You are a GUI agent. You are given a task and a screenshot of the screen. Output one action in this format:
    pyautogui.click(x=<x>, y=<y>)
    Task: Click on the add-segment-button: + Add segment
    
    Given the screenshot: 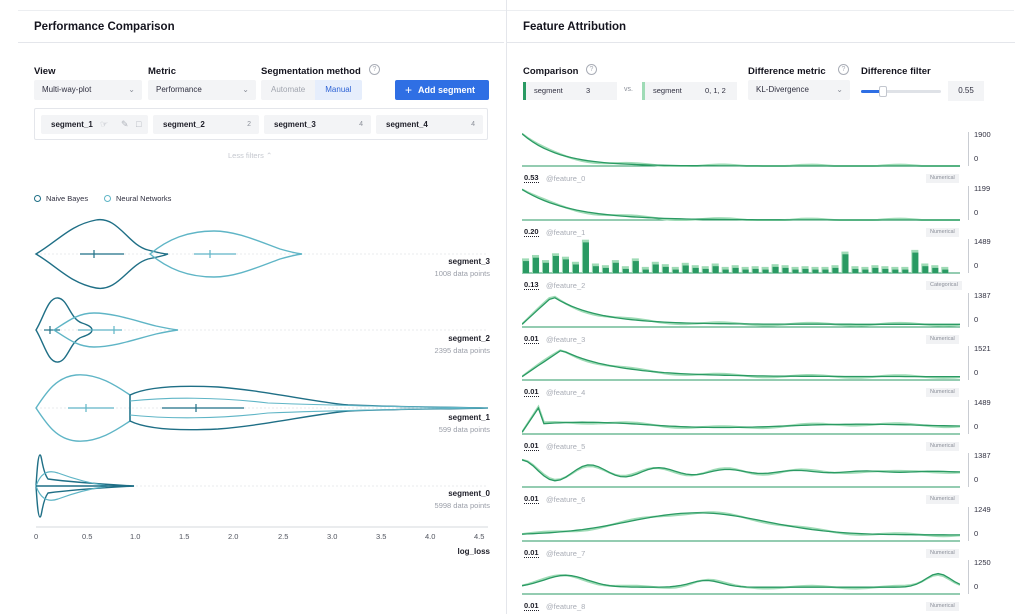 What is the action you would take?
    pyautogui.click(x=442, y=90)
    